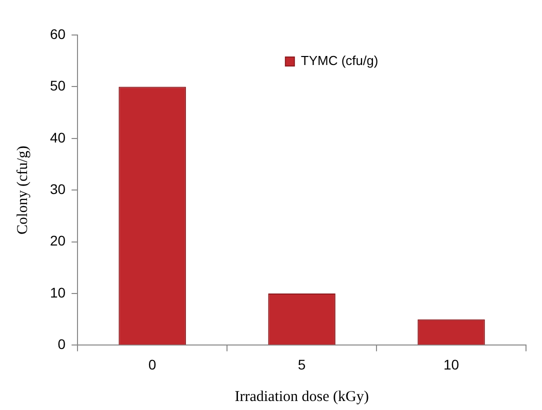 The width and height of the screenshot is (542, 410). Describe the element at coordinates (301, 396) in the screenshot. I see `x-axis-title: Irradiation dose (kGy)` at that location.